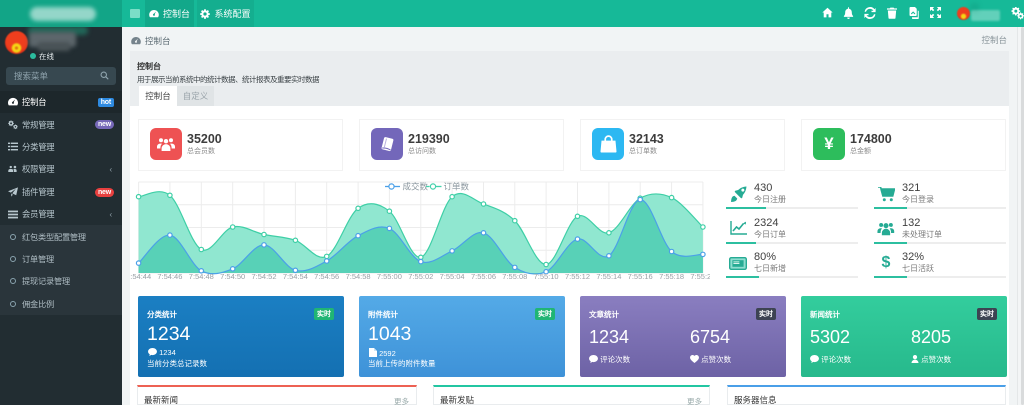 The image size is (1024, 405). What do you see at coordinates (700, 276) in the screenshot?
I see `svg-text: 7:55:20` at bounding box center [700, 276].